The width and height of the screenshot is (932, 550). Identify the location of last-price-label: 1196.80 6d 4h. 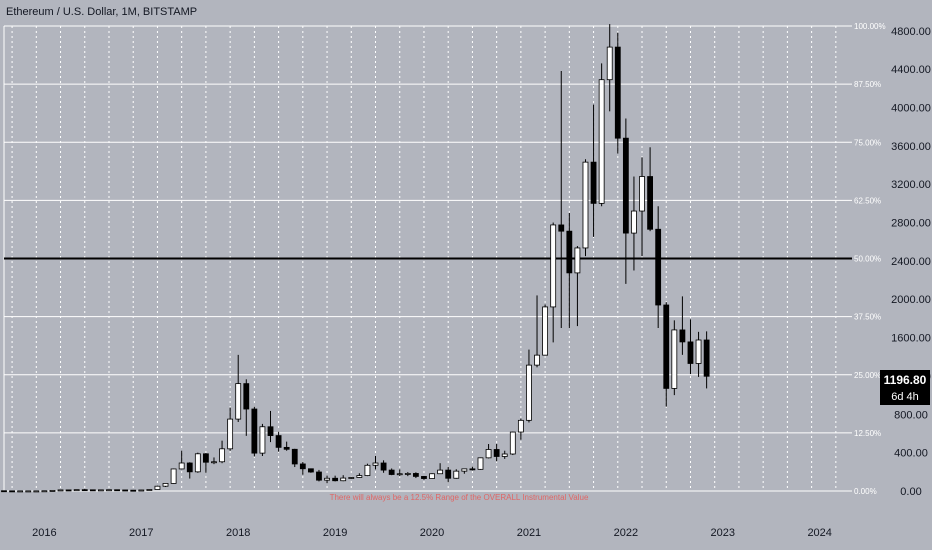
(905, 387).